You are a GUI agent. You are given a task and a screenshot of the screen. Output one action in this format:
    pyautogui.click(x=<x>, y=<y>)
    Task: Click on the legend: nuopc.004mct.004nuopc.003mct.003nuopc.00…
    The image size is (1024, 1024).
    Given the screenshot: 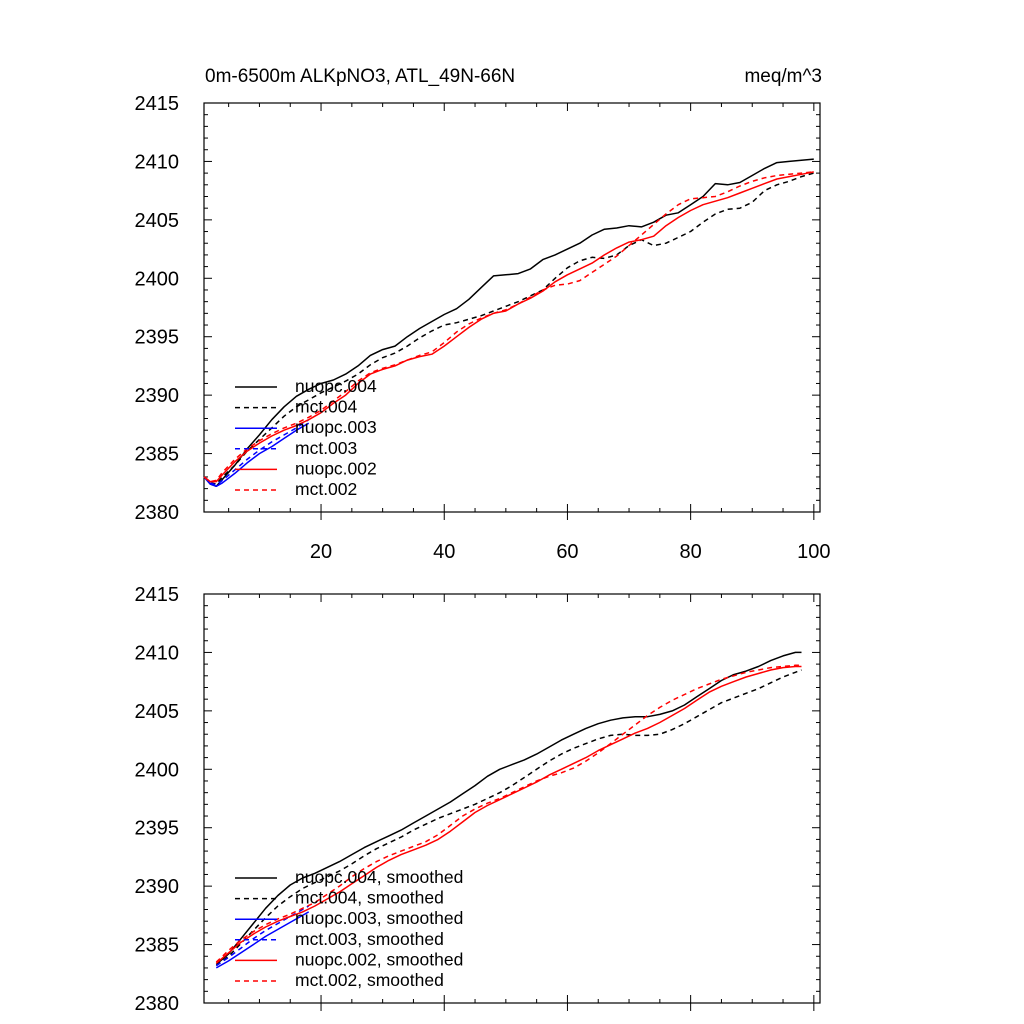 What is the action you would take?
    pyautogui.click(x=306, y=437)
    